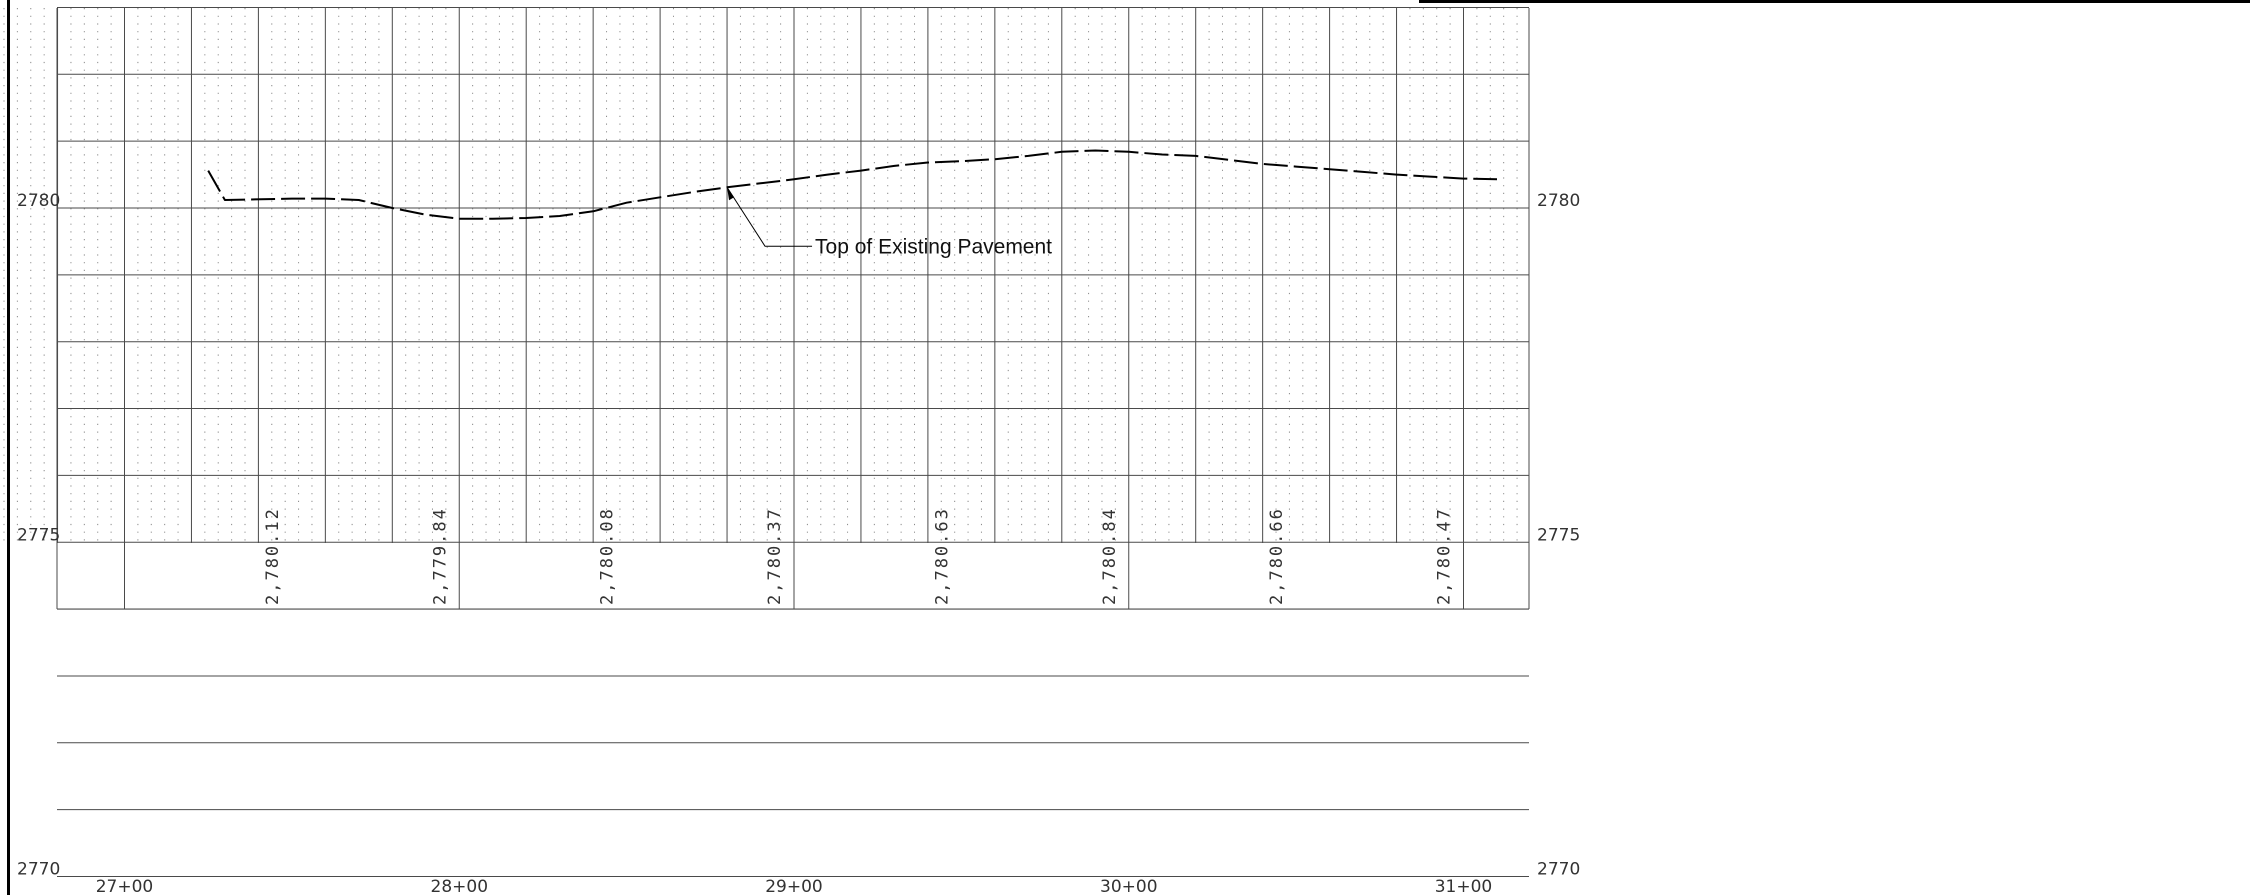 The width and height of the screenshot is (2250, 895). Describe the element at coordinates (440, 556) in the screenshot. I see `elevation-sample-label: 2,779.84` at that location.